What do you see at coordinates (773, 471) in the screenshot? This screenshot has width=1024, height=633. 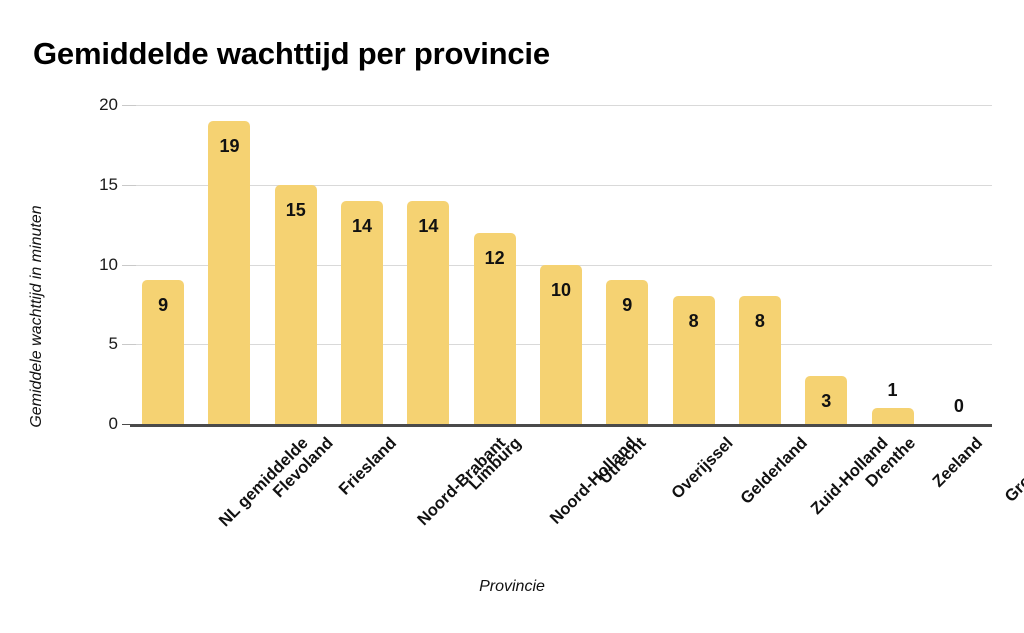 I see `x-tick-label: Gelderland` at bounding box center [773, 471].